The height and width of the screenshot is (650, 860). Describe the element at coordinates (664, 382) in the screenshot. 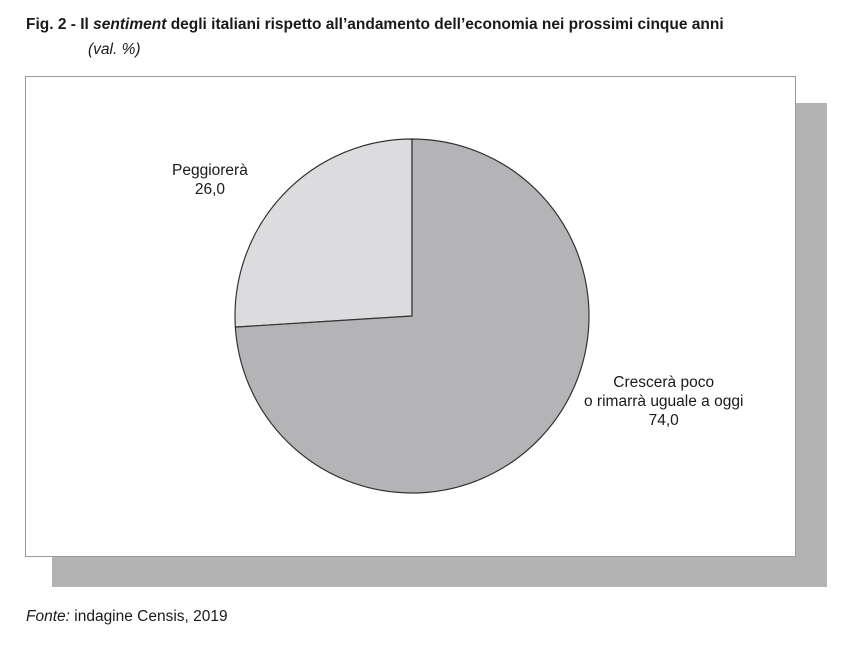

I see `slice-label-crescera-name-line1: Crescerà poco` at that location.